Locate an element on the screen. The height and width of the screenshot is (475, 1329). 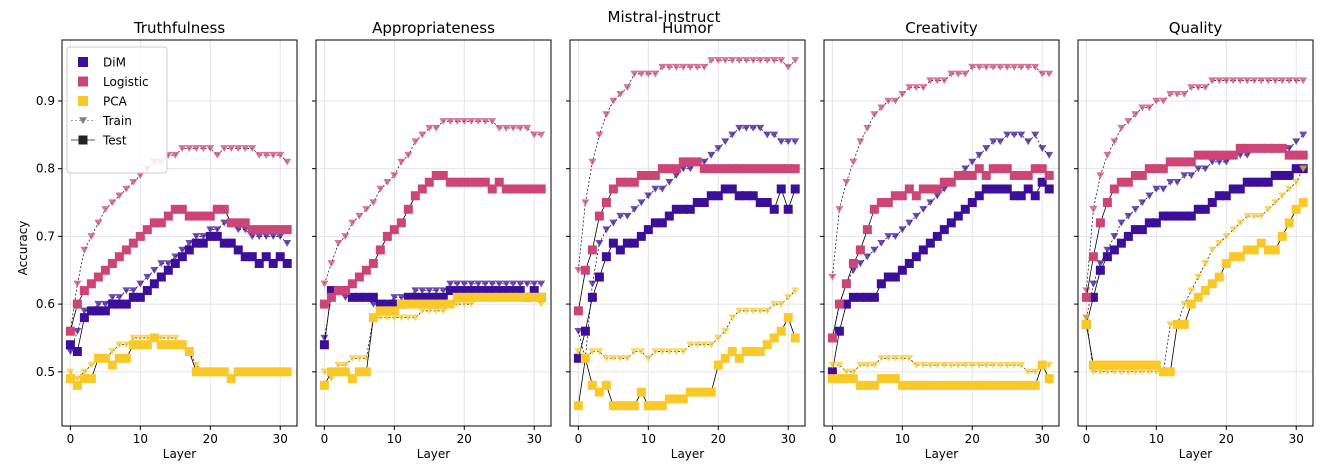
x-axis-label: Layer is located at coordinates (434, 454).